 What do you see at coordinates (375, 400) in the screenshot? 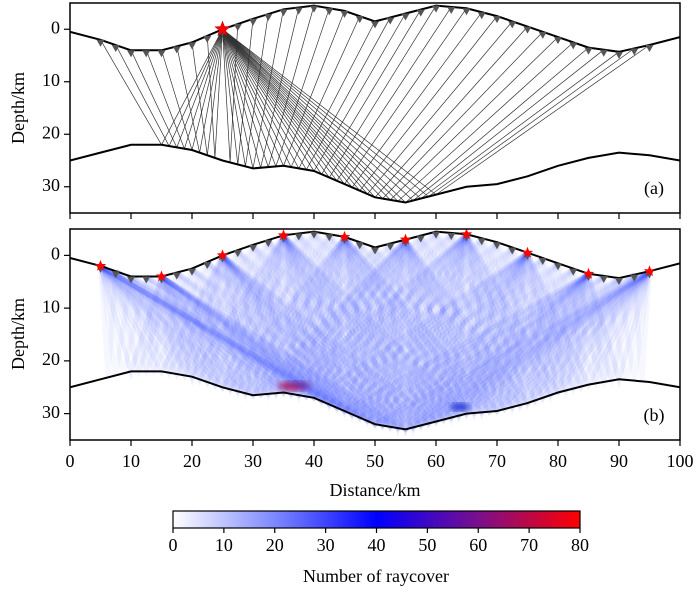
I see `interface-line` at bounding box center [375, 400].